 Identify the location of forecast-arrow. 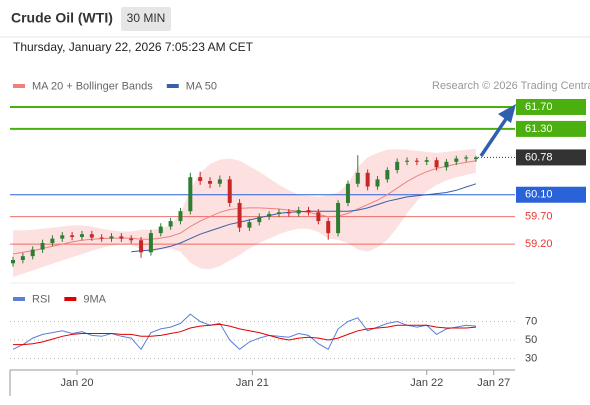
(494, 136).